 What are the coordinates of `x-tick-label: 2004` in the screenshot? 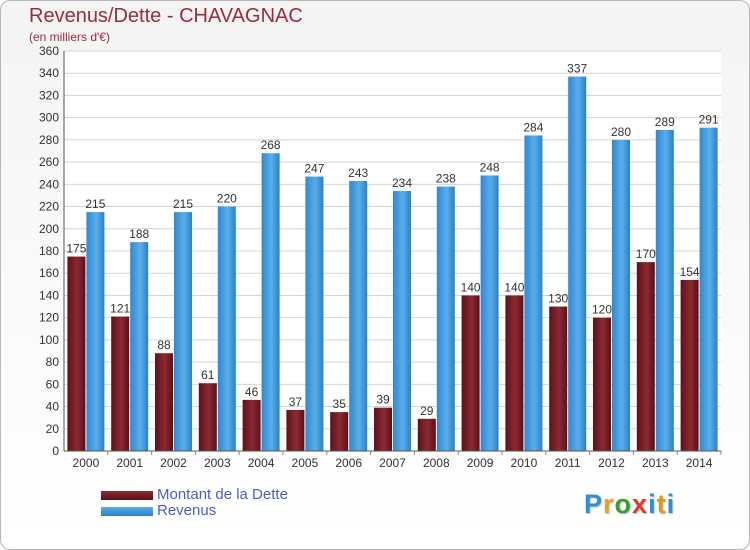 It's located at (261, 463).